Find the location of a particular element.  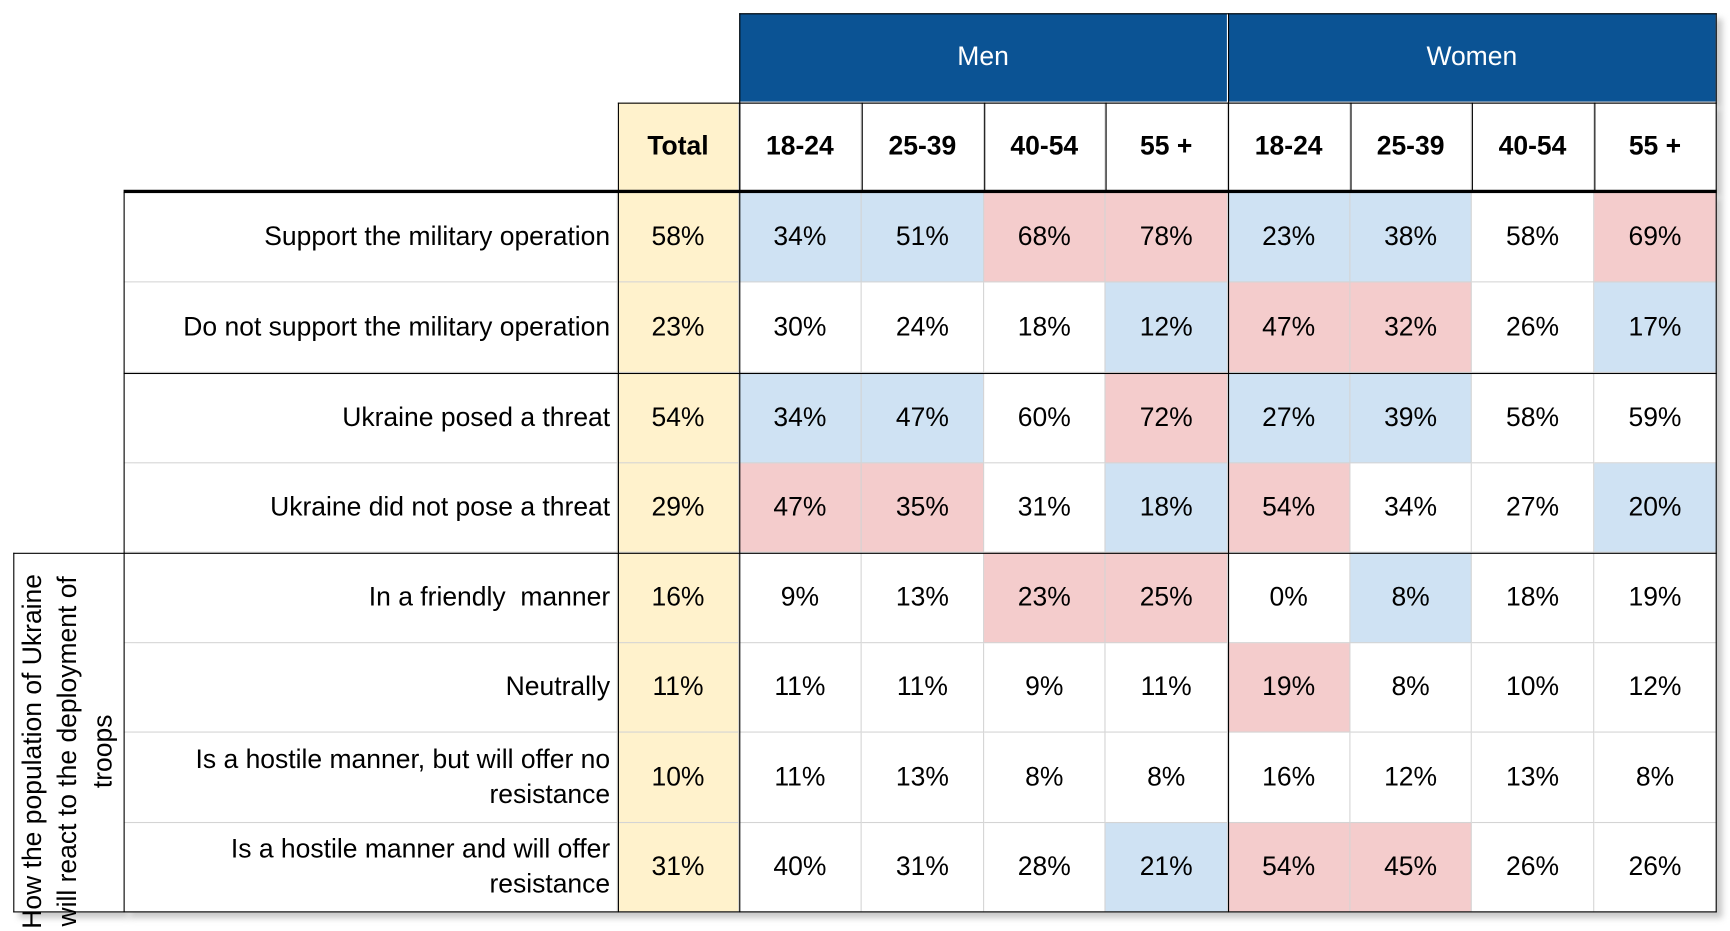

cell: 25% is located at coordinates (1166, 598).